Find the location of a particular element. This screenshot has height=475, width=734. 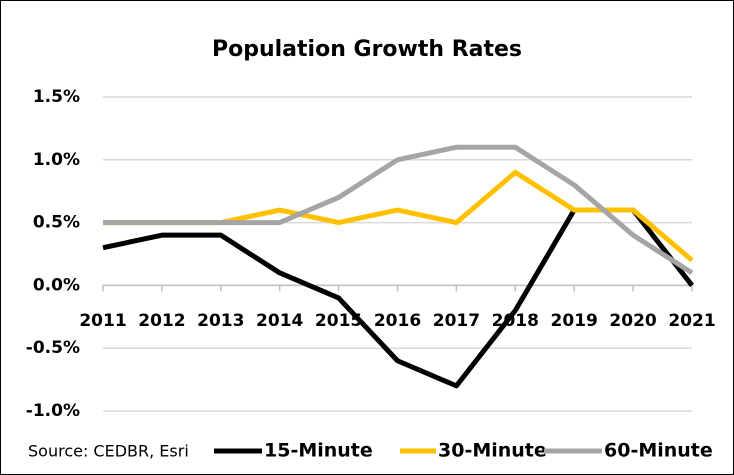

legend-label: 30-Minute is located at coordinates (492, 451).